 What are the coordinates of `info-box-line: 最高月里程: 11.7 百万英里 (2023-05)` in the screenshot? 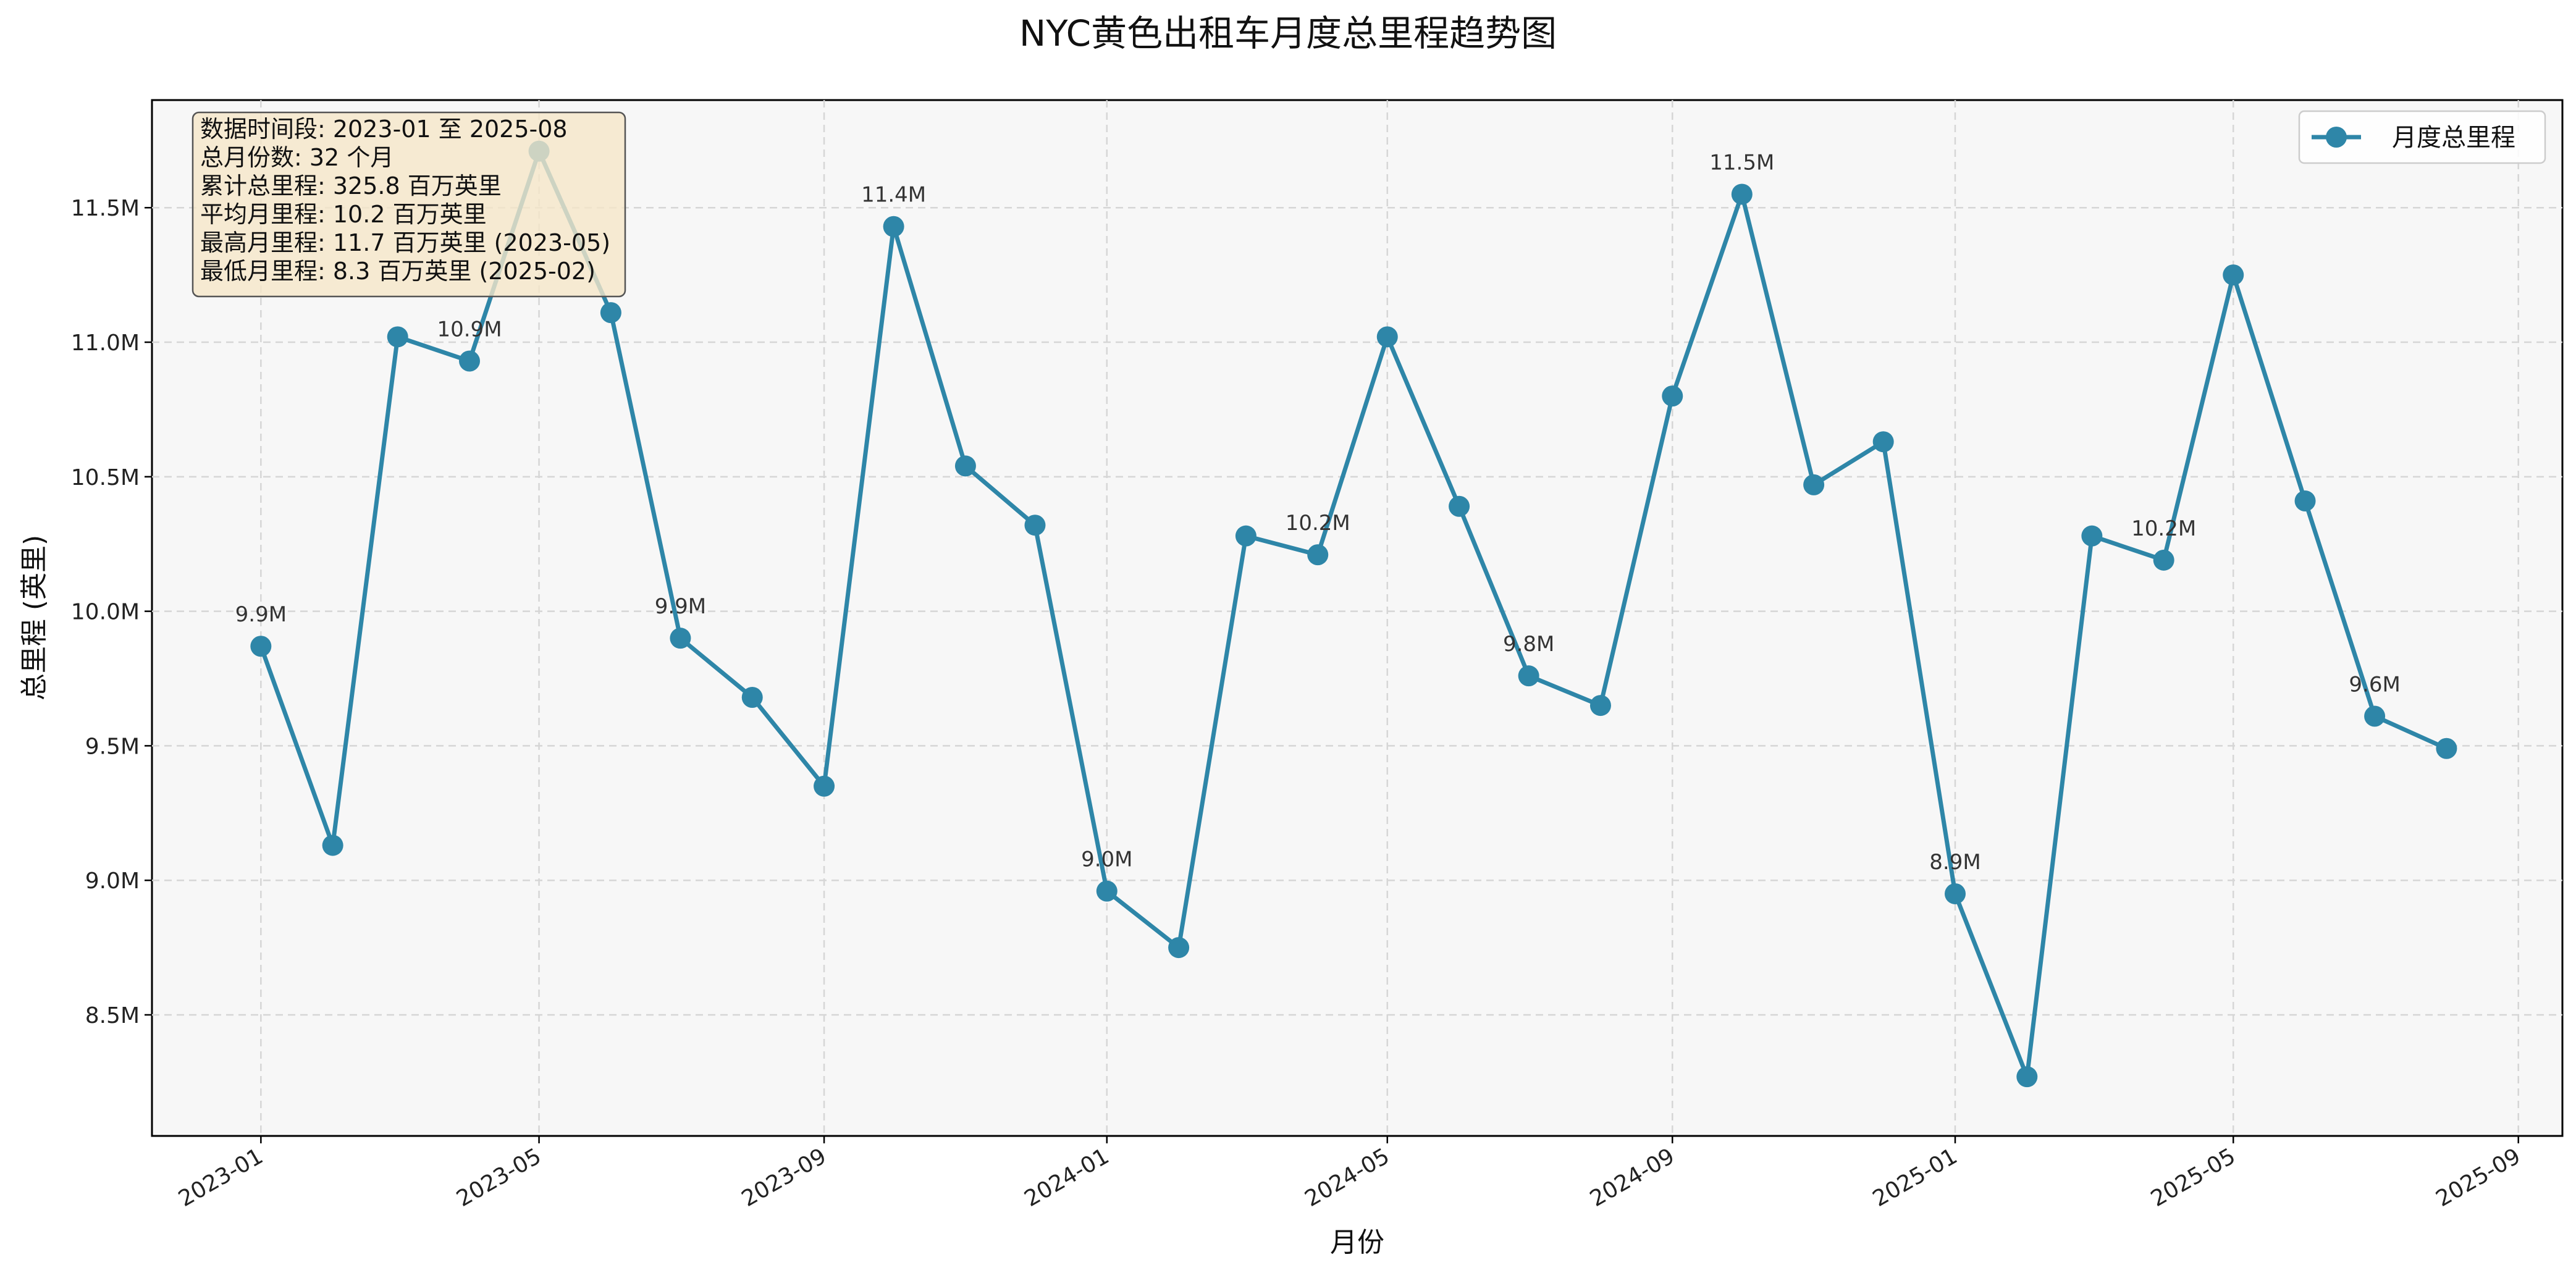 It's located at (405, 242).